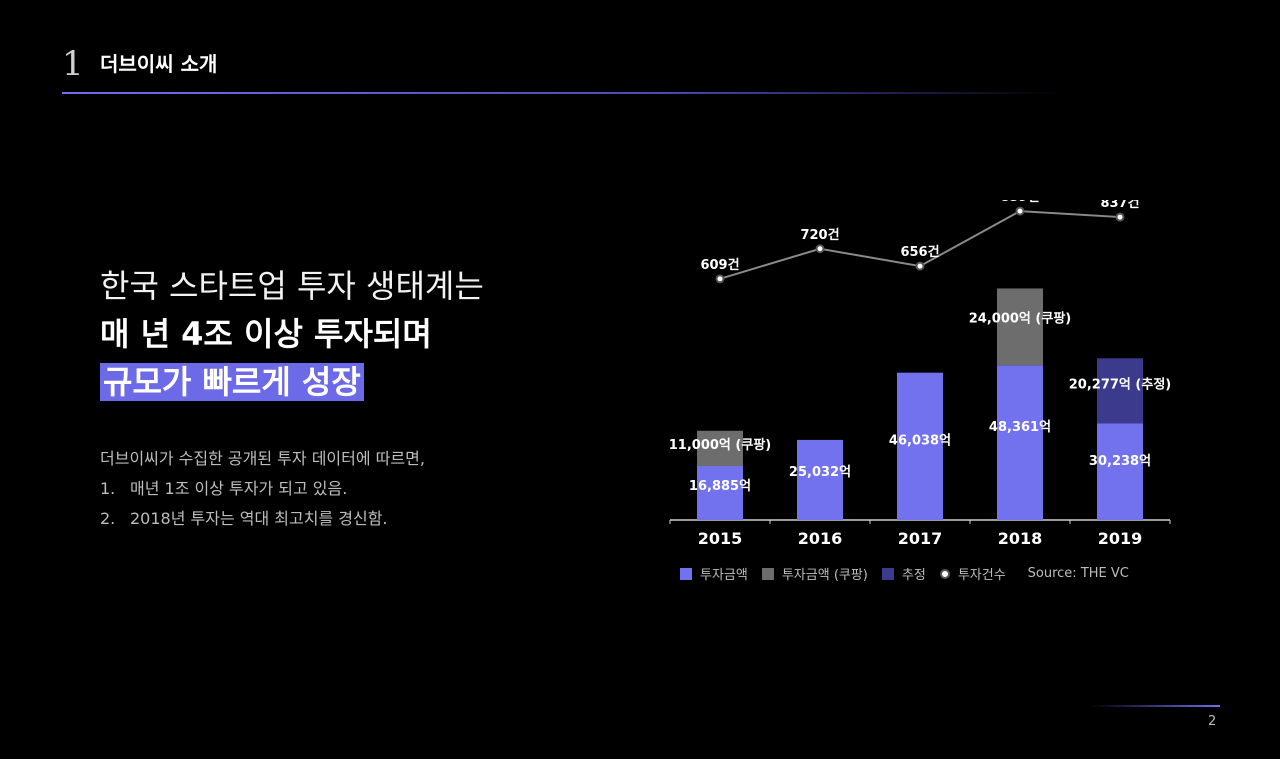 The height and width of the screenshot is (759, 1280). Describe the element at coordinates (1120, 384) in the screenshot. I see `data-label-estimate-2019: 20,277억 (추정)` at that location.